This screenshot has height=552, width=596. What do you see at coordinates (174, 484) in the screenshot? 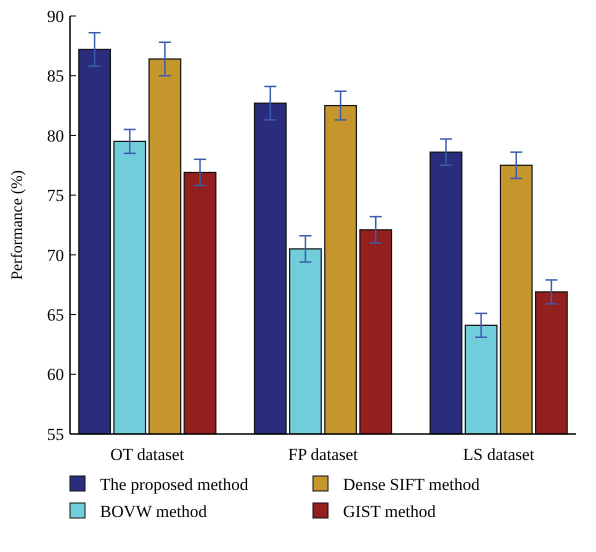
I see `legend-label: The proposed method` at bounding box center [174, 484].